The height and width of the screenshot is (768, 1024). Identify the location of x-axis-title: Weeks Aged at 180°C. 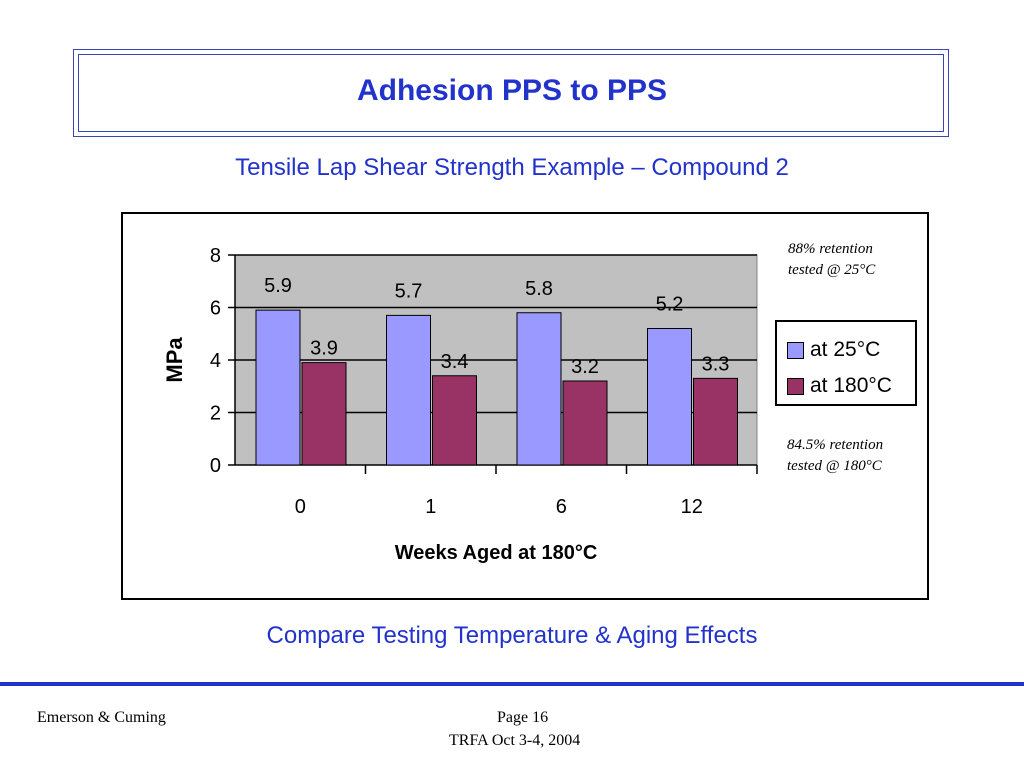
(496, 553).